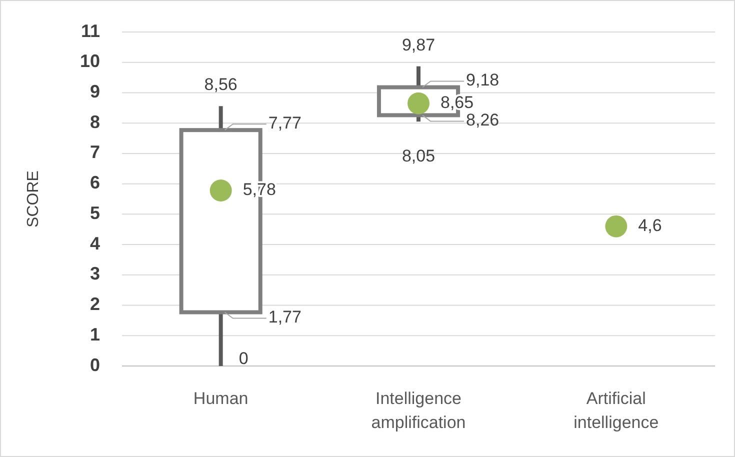 This screenshot has width=735, height=457. I want to click on y-tick-label: 3, so click(95, 274).